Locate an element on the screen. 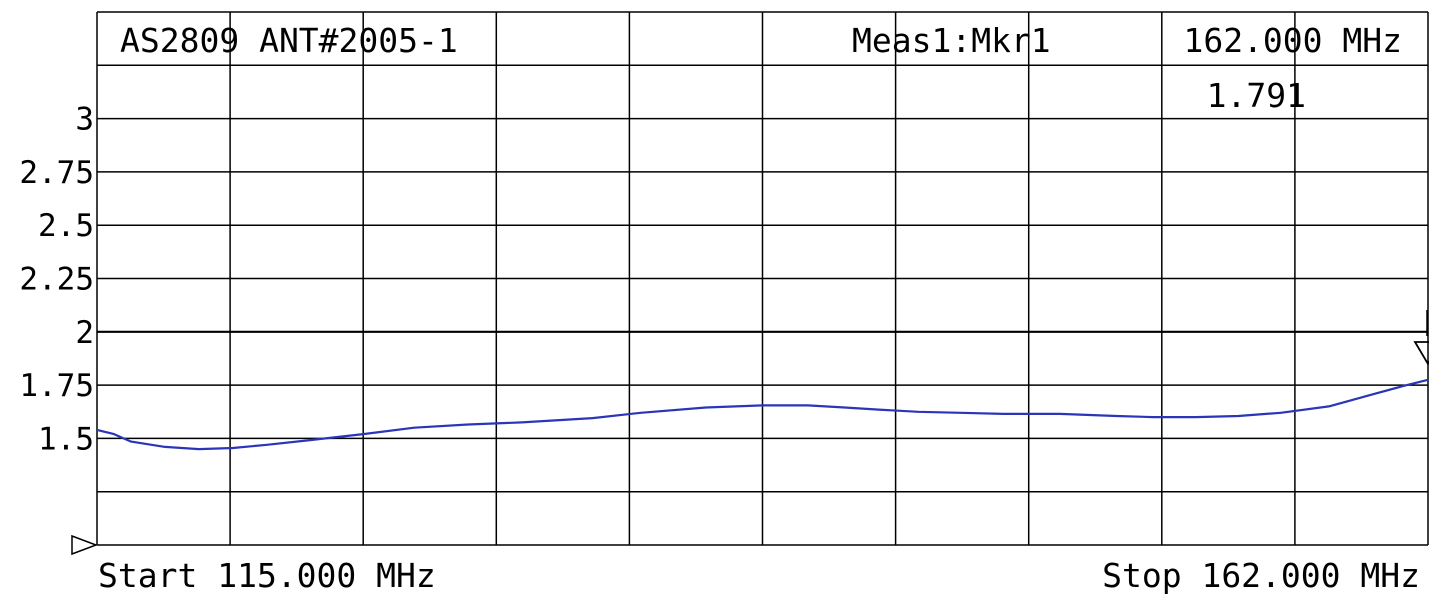 The image size is (1429, 594). y-tick-labels: 1.5 1.75 2 2.25 2.5 2.75 3 is located at coordinates (56, 280).